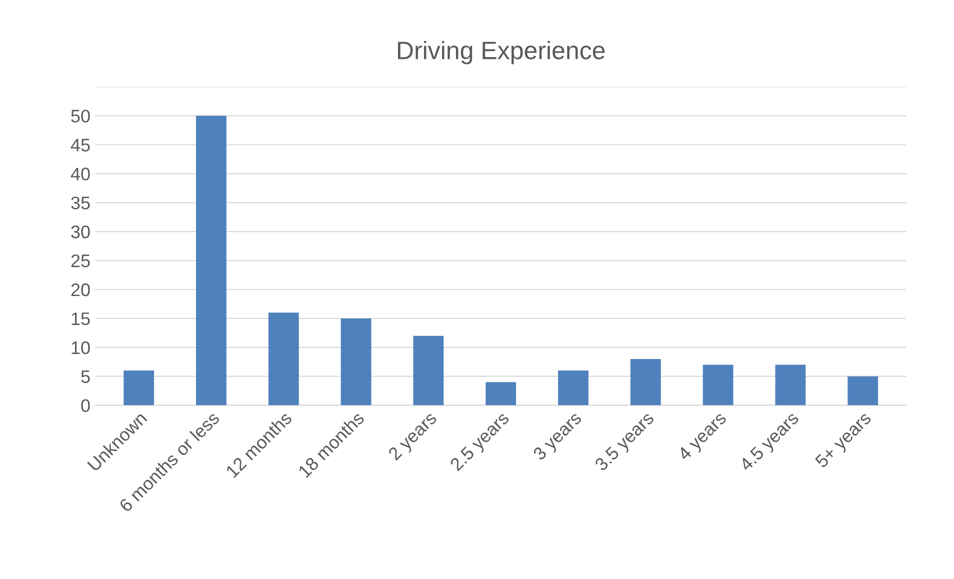  Describe the element at coordinates (80, 261) in the screenshot. I see `y-tick-label: 25` at that location.